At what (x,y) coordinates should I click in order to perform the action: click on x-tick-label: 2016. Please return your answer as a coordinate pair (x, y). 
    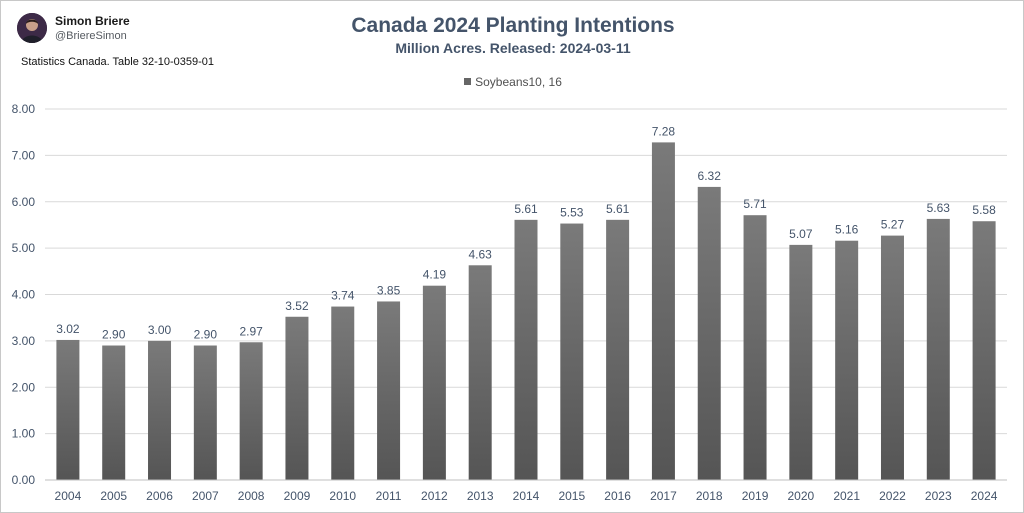
    Looking at the image, I should click on (617, 496).